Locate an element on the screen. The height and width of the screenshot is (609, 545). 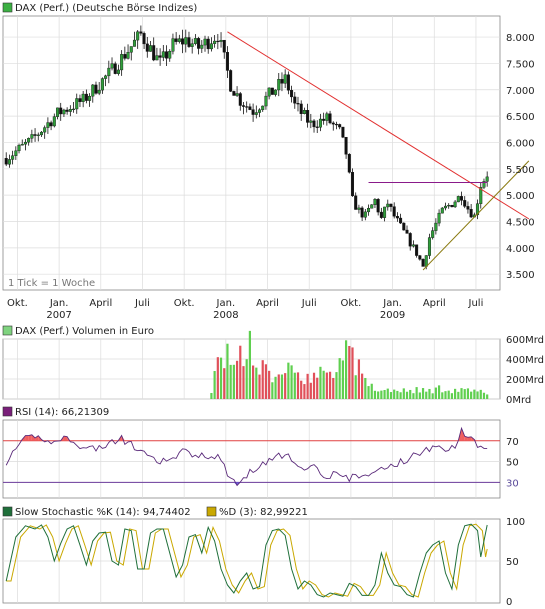
x-tick-label: Jan. is located at coordinates (392, 303).